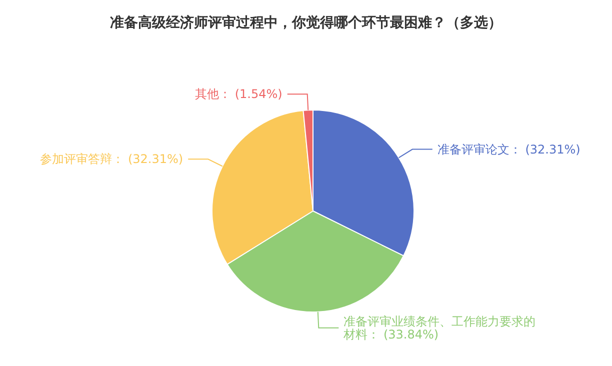 This screenshot has height=366, width=612. What do you see at coordinates (306, 23) in the screenshot?
I see `title: 准备高级经济师评审过程中，你觉得哪个环节最困难？（多选）` at bounding box center [306, 23].